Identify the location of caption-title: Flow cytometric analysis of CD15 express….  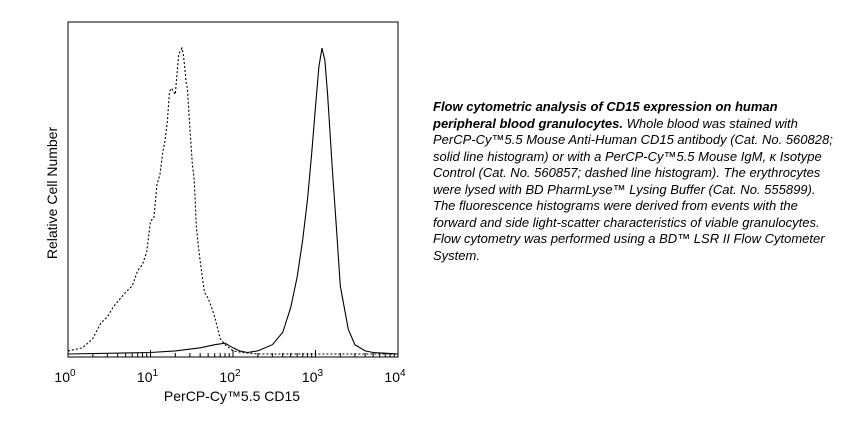
(605, 115).